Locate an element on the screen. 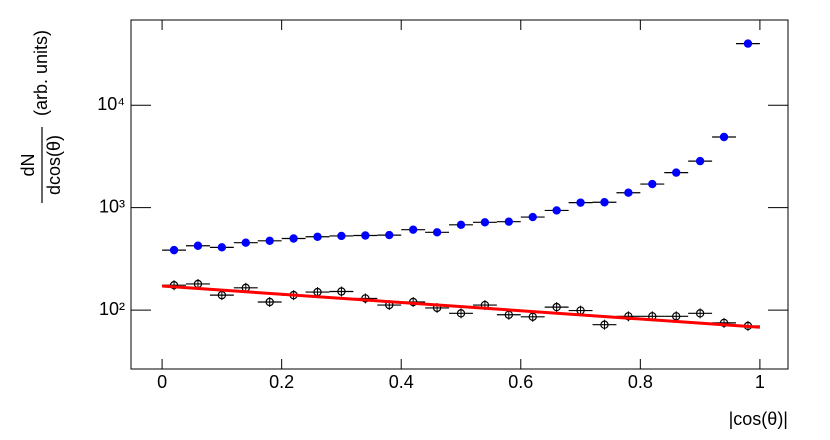 This screenshot has height=440, width=830. y-tick-label: 10³ is located at coordinates (112, 206).